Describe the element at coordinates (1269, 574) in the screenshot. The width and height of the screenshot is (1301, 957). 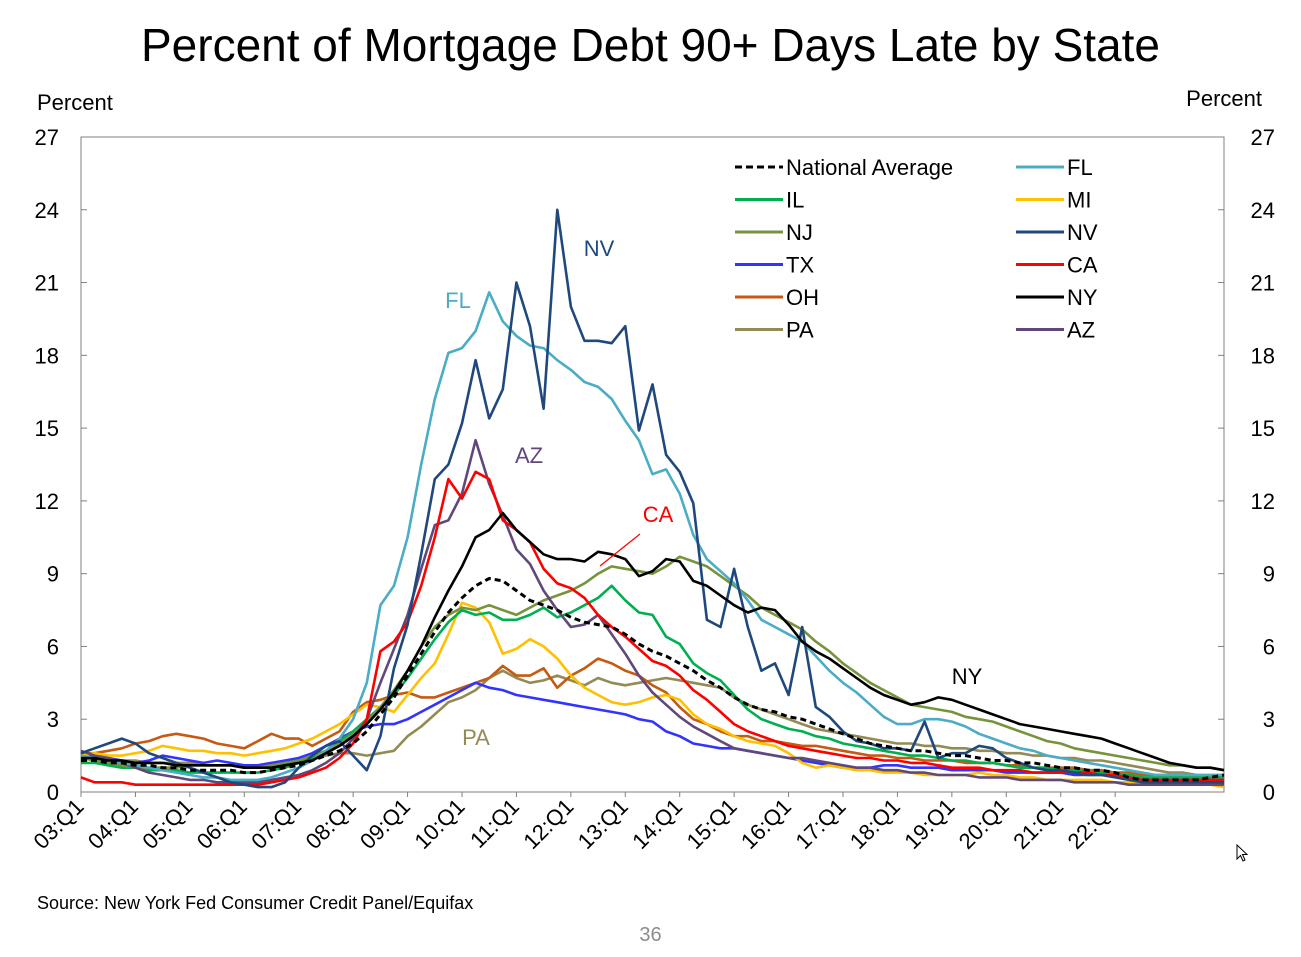
I see `y-tick-label-right: 9` at that location.